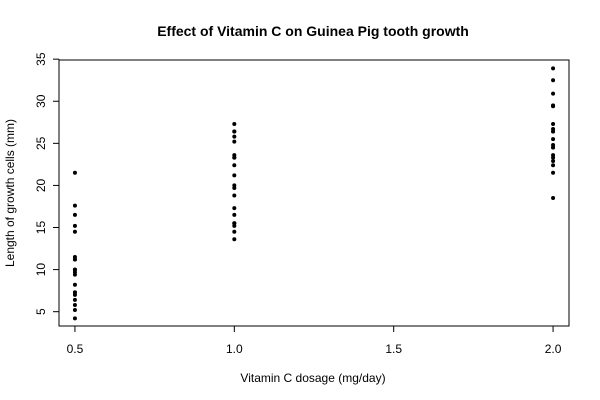 The height and width of the screenshot is (400, 600). What do you see at coordinates (41, 143) in the screenshot?
I see `y-tick-label: 25` at bounding box center [41, 143].